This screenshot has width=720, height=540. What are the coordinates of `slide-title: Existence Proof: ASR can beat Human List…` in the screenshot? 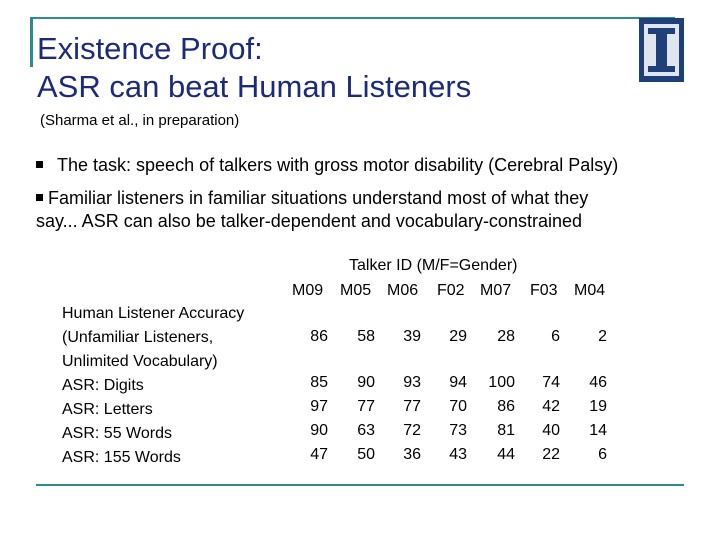 It's located at (254, 68).